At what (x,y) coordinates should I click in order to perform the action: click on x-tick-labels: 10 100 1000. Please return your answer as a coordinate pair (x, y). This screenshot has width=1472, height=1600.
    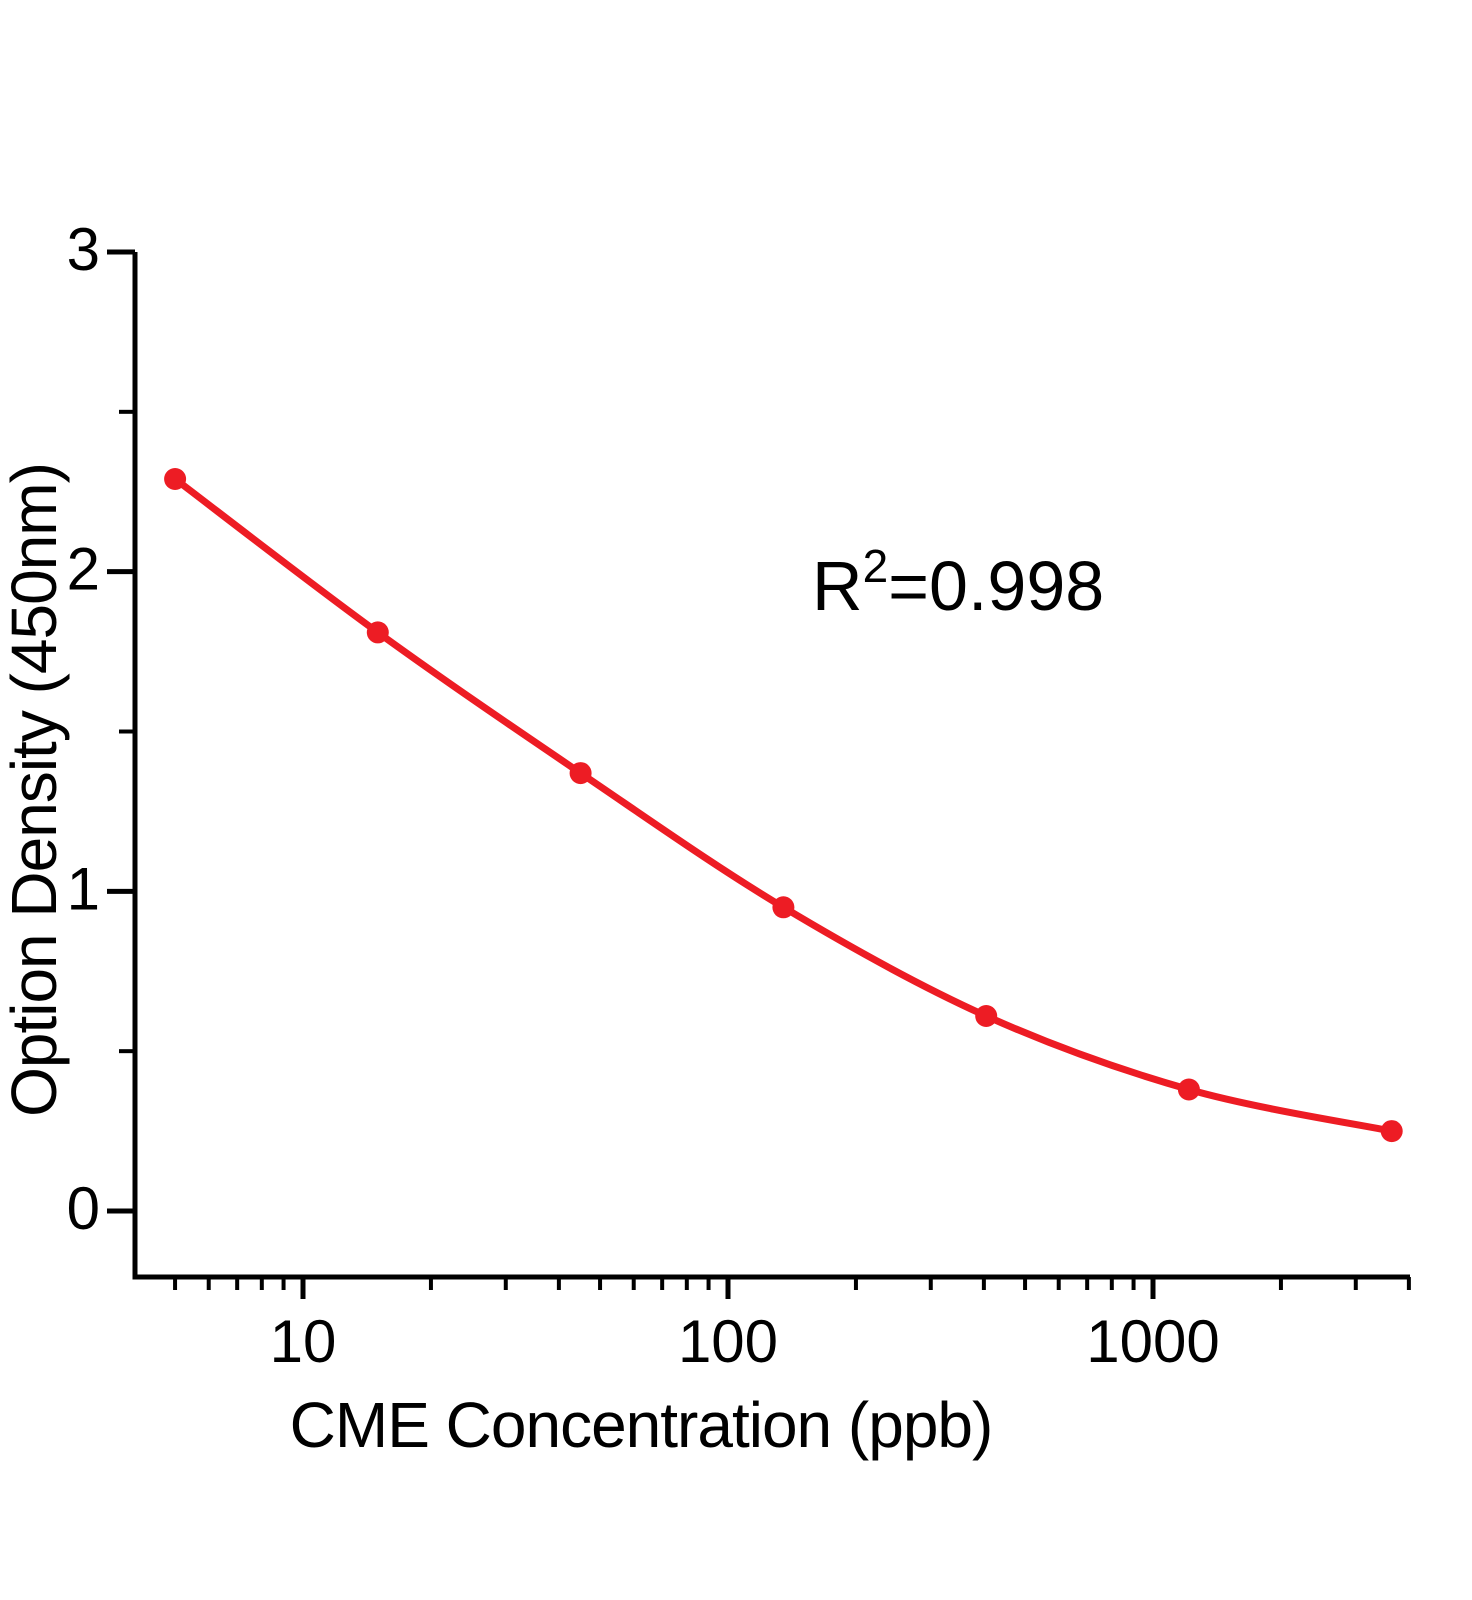
    Looking at the image, I should click on (745, 1341).